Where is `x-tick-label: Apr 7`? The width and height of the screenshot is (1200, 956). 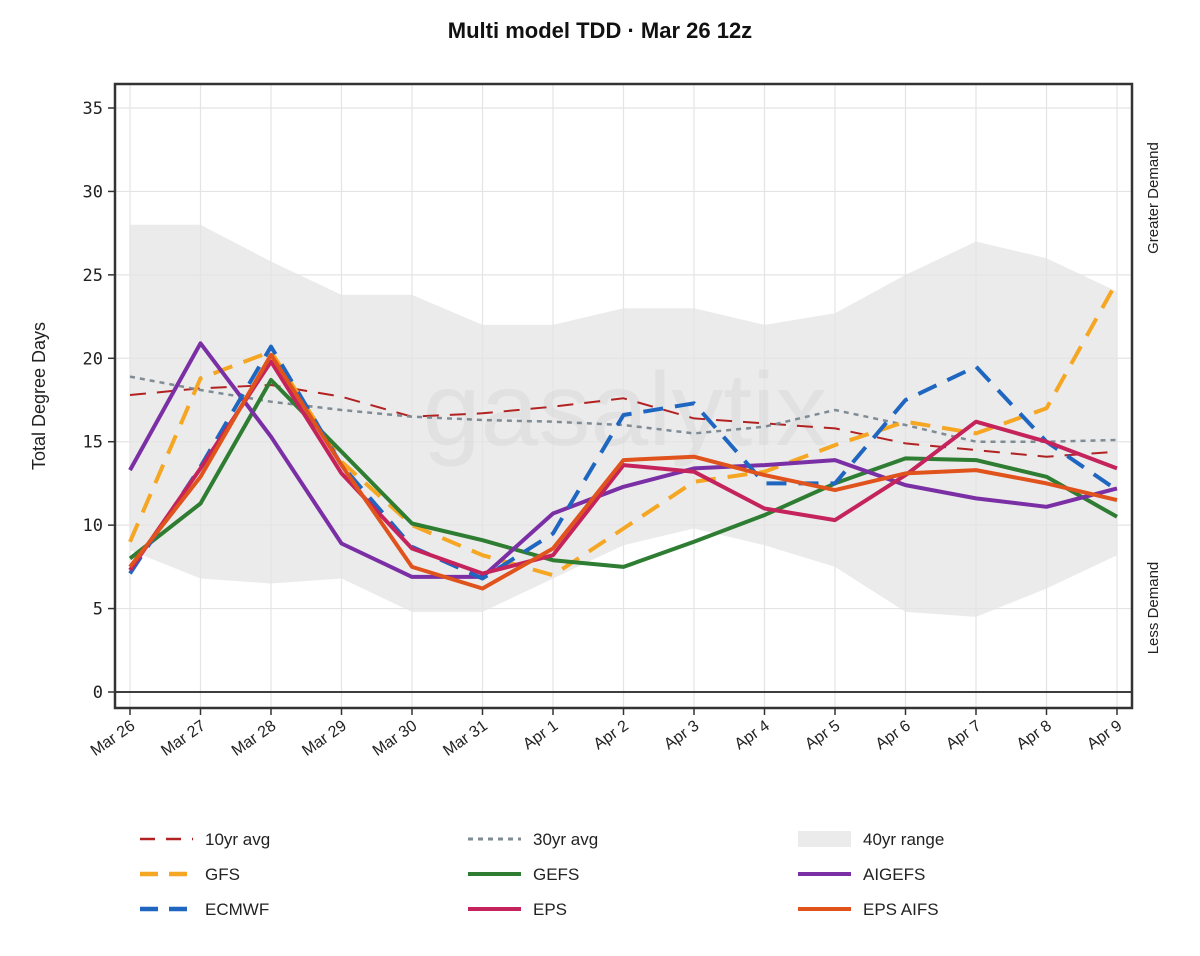 x-tick-label: Apr 7 is located at coordinates (963, 735).